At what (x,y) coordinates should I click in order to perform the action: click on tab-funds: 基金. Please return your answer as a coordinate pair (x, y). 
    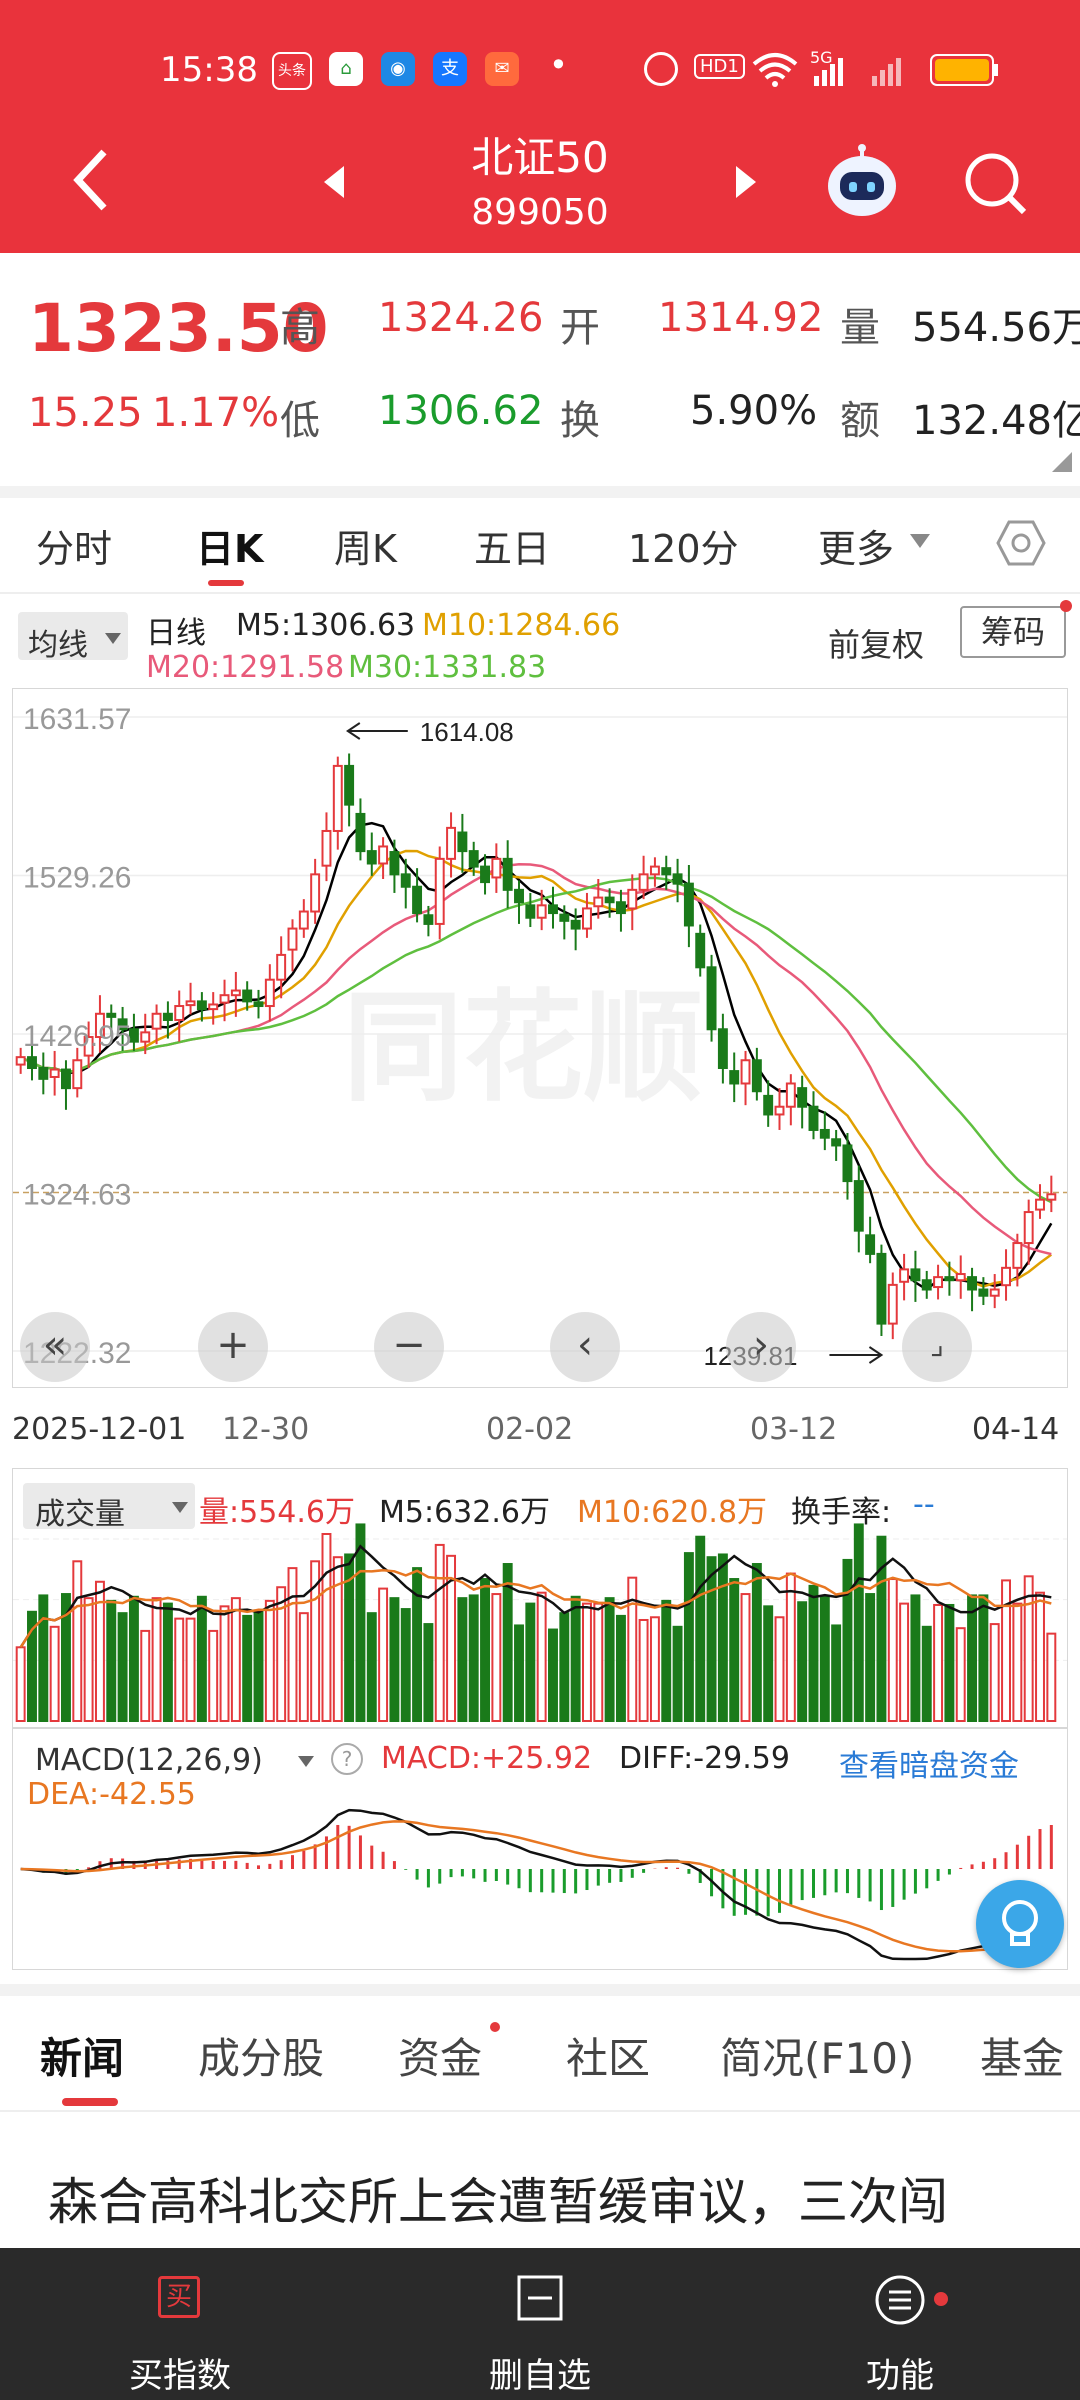
    Looking at the image, I should click on (1022, 2058).